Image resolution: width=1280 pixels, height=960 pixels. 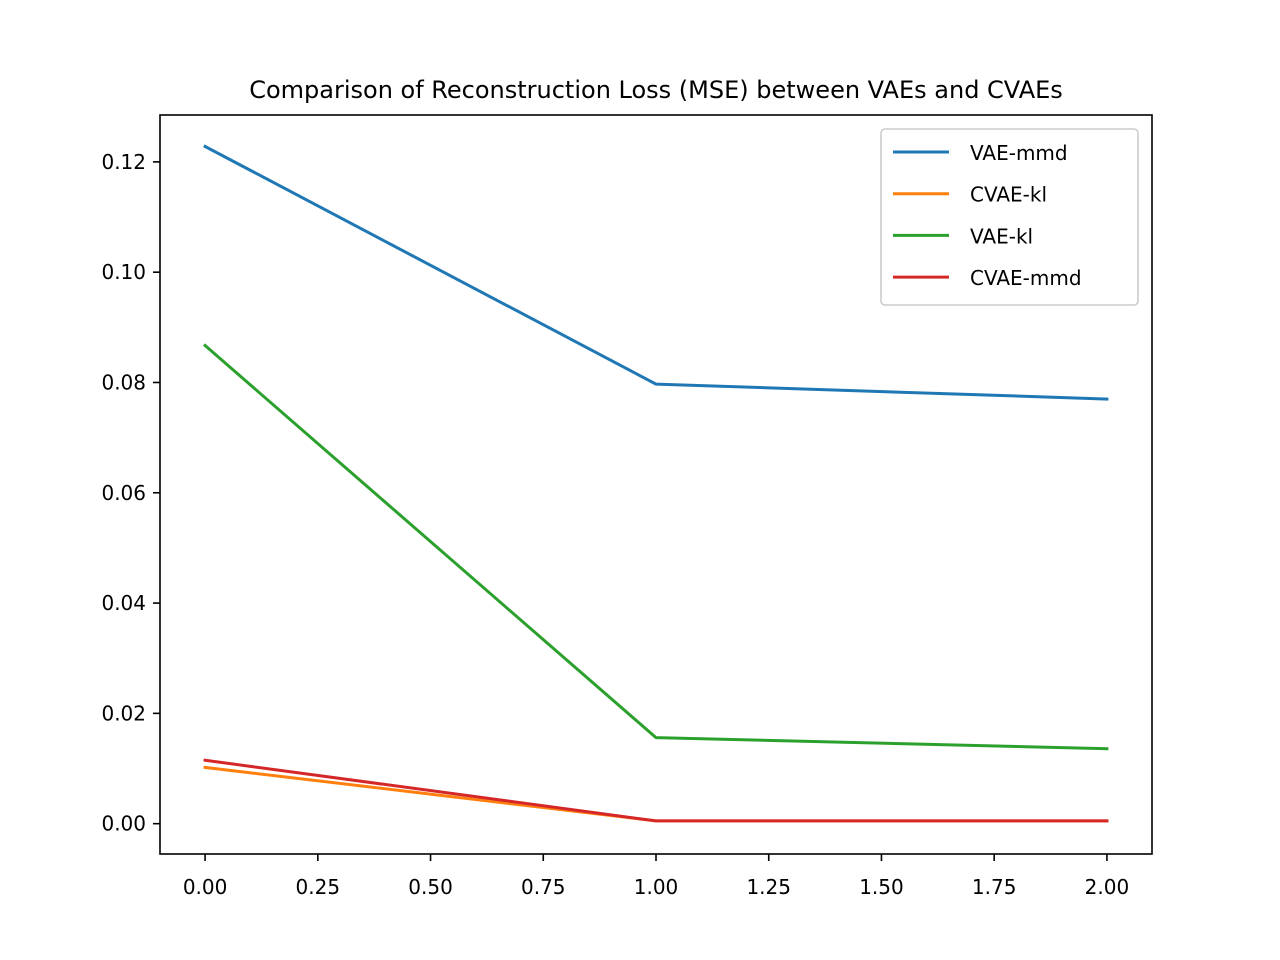 I want to click on y-tick-label: 0.00, so click(x=123, y=824).